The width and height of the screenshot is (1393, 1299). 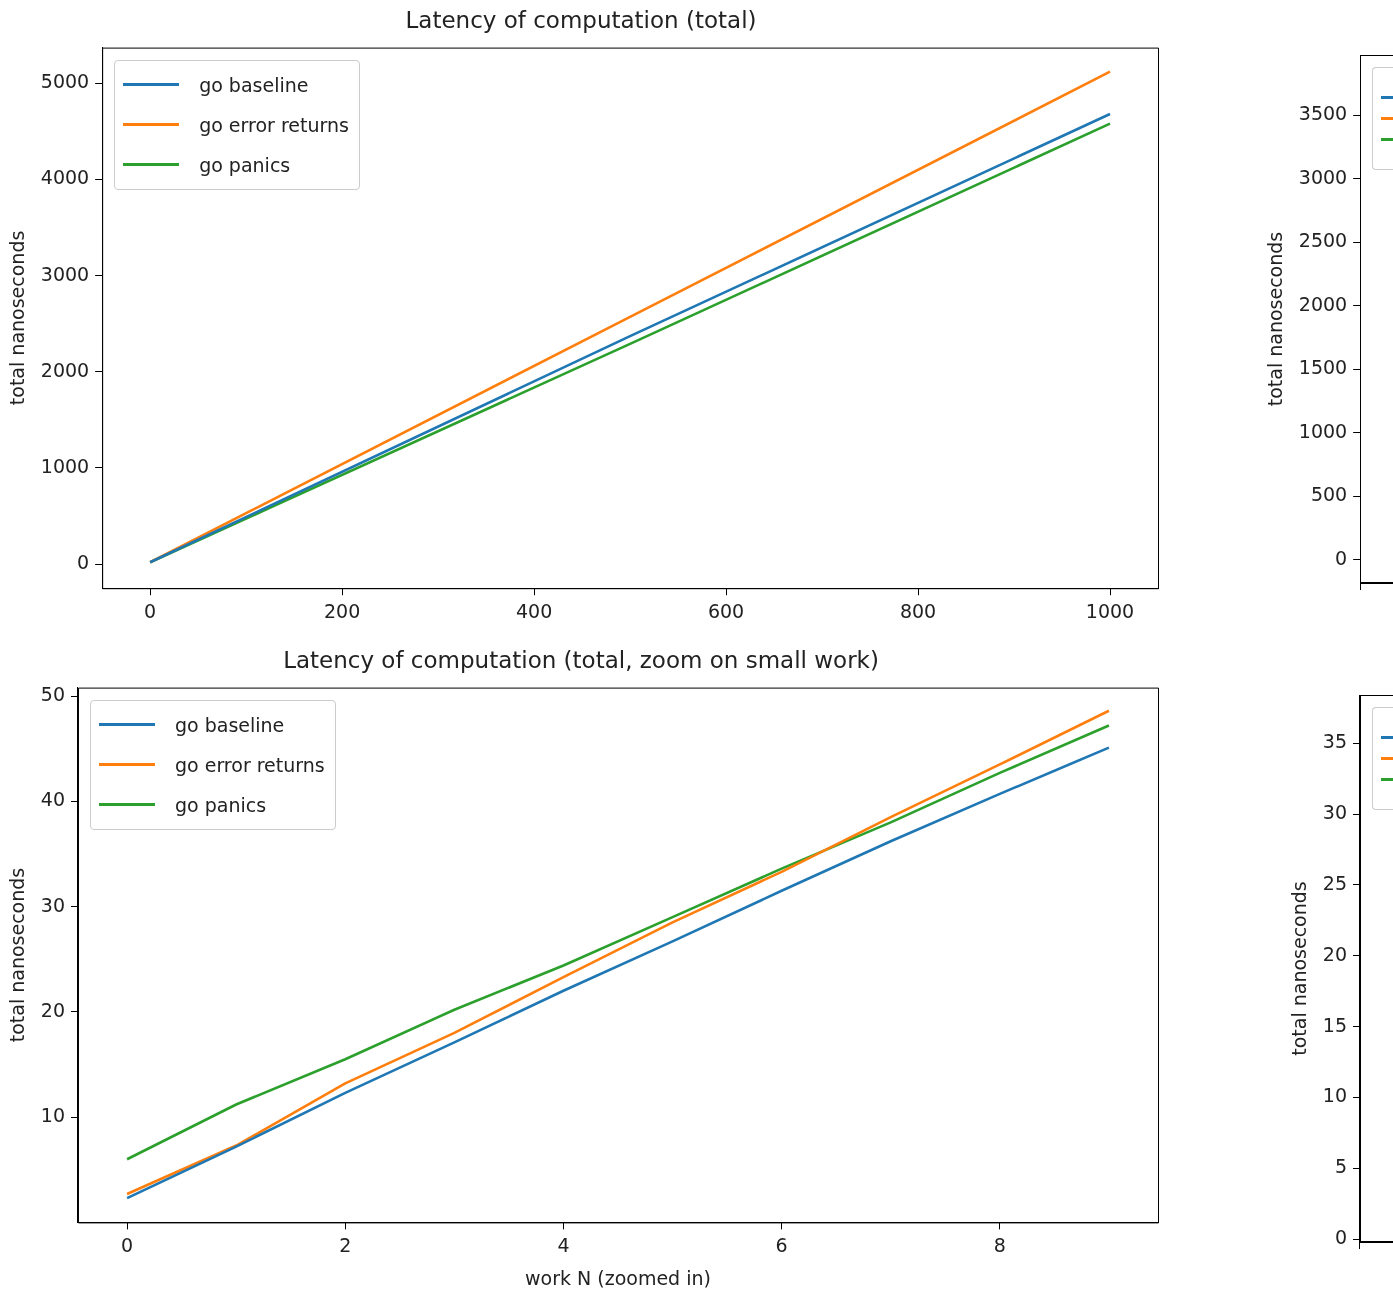 What do you see at coordinates (1110, 610) in the screenshot?
I see `x-tick-label: 1000` at bounding box center [1110, 610].